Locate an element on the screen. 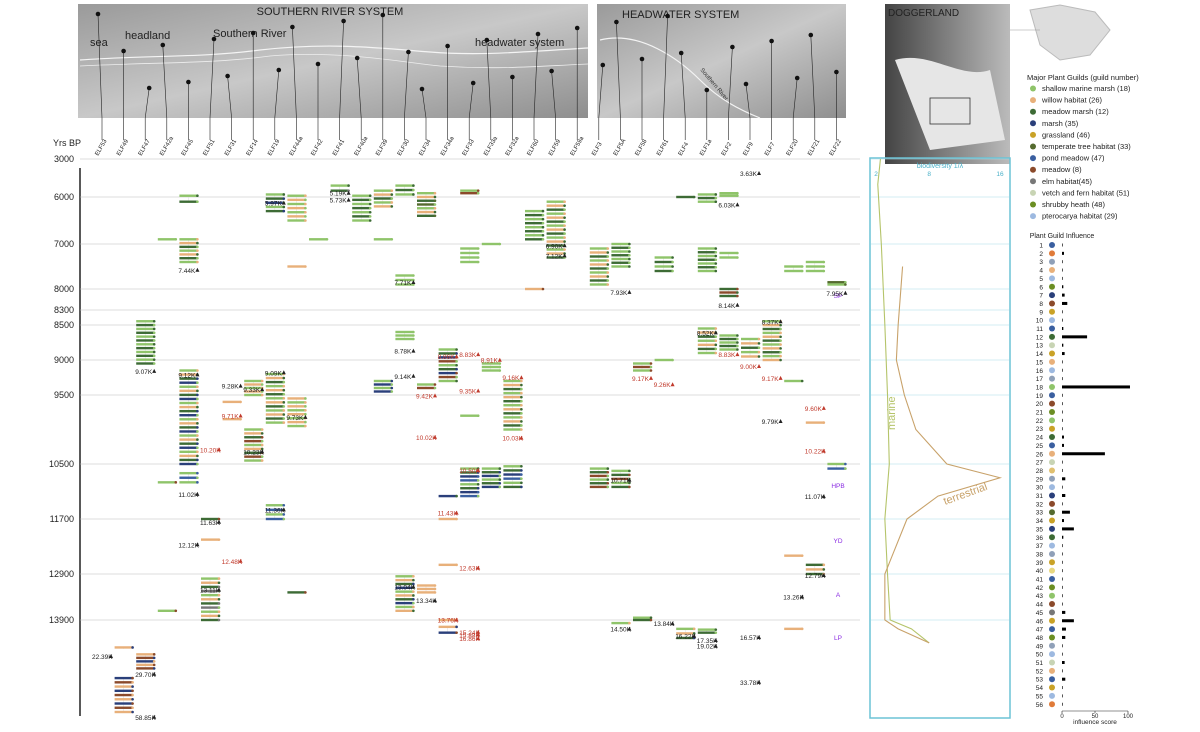 The width and height of the screenshot is (1200, 732). y-tick-label: 7000 is located at coordinates (64, 244).